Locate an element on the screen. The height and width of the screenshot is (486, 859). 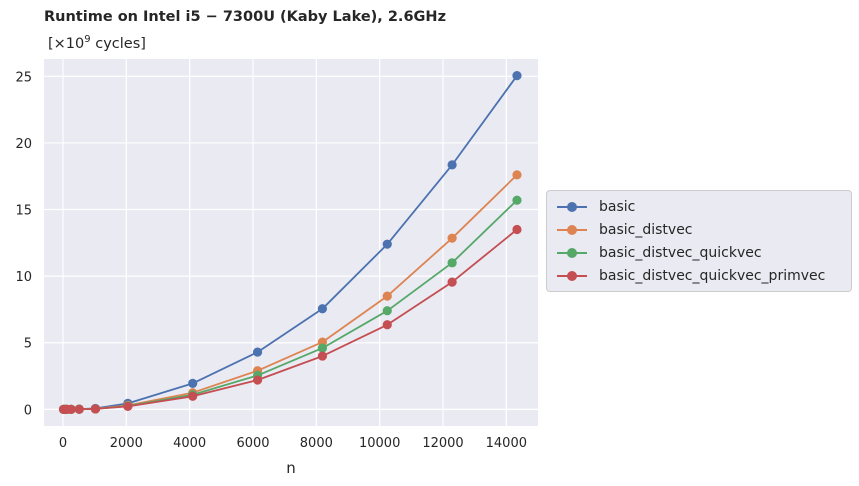
x-tick-label: 14000 is located at coordinates (506, 443).